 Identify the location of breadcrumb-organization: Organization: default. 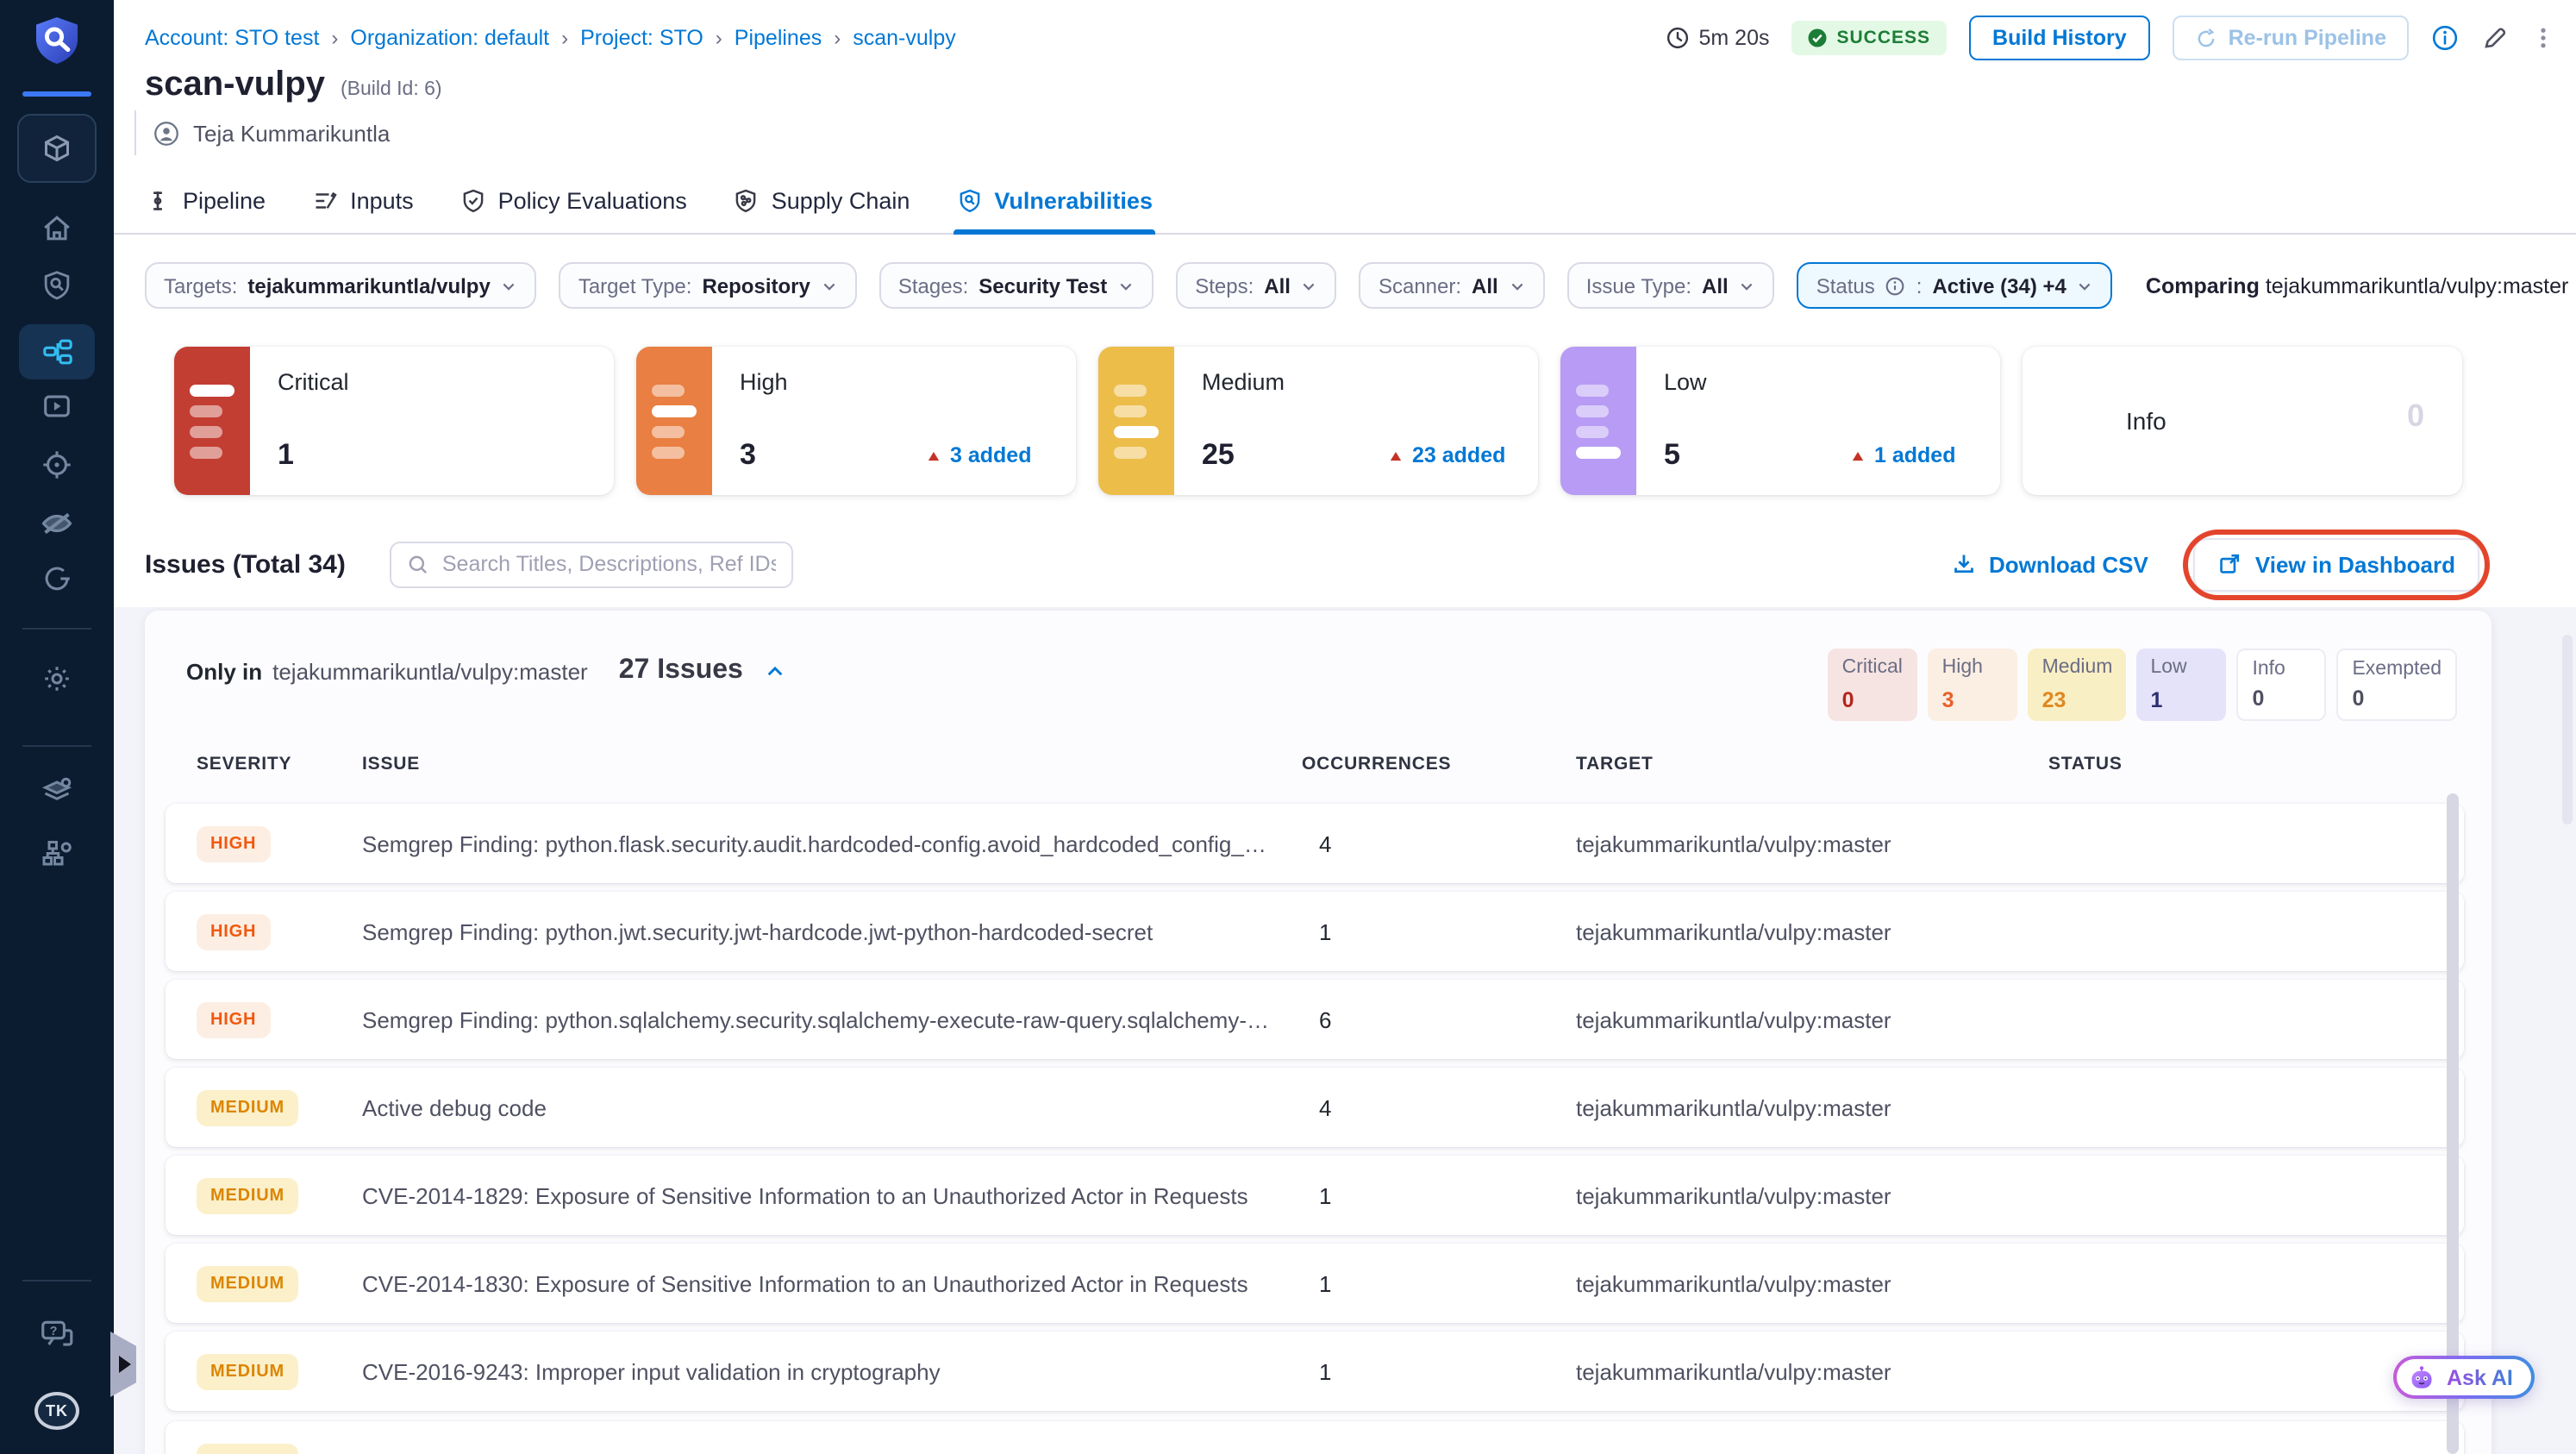
(450, 38).